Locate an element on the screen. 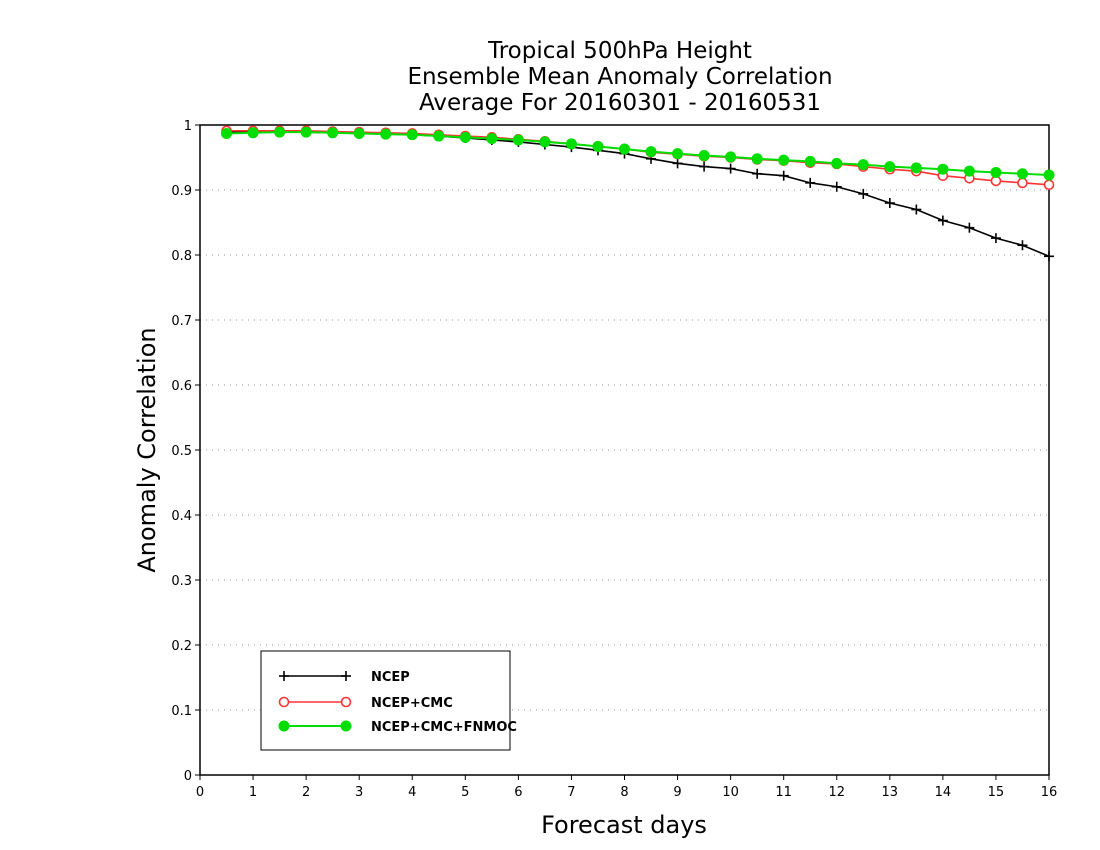 This screenshot has height=850, width=1100. x-axis-label: Forecast days is located at coordinates (624, 825).